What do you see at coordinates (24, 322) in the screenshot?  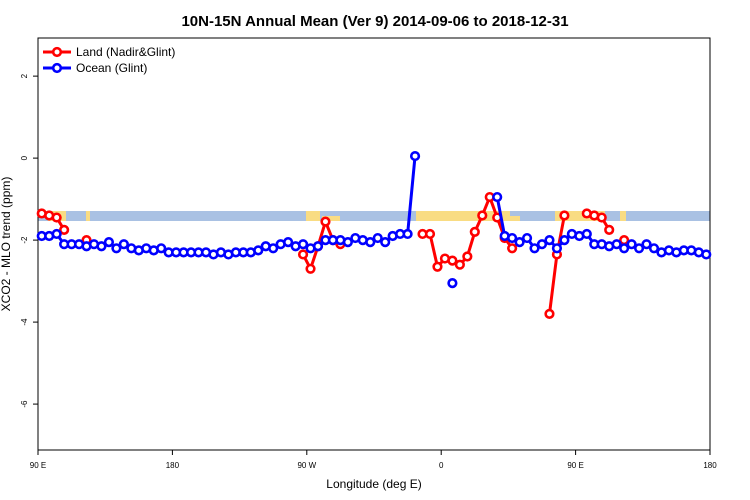 I see `y-tick-label: -4` at bounding box center [24, 322].